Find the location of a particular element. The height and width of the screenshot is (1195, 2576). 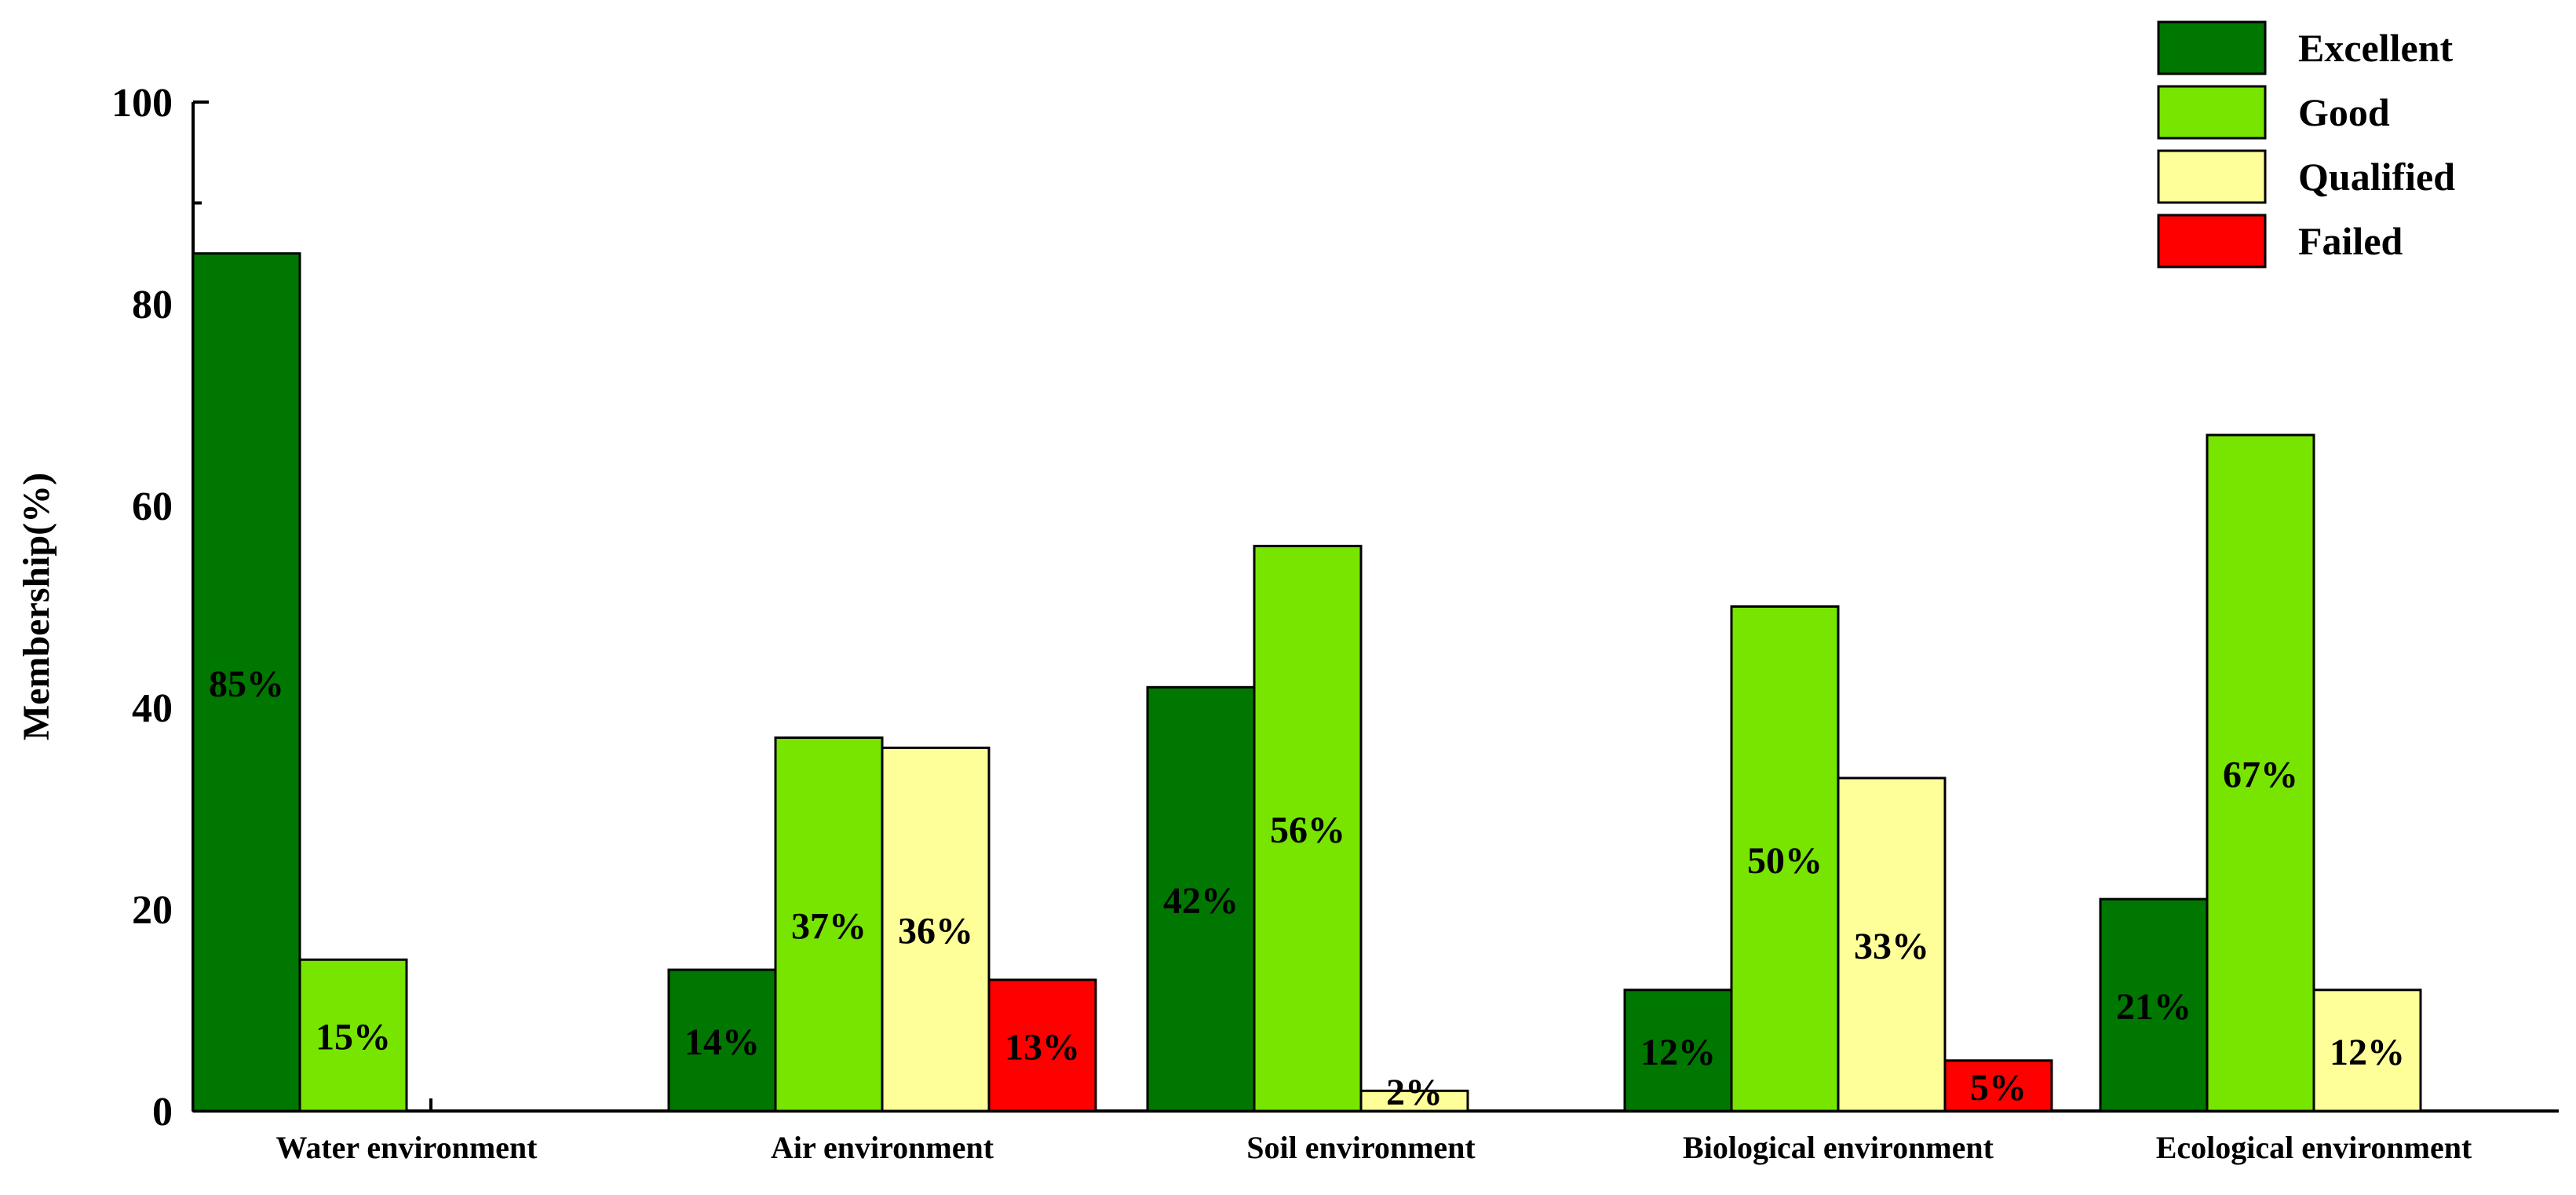

data-label: 42% is located at coordinates (1201, 901).